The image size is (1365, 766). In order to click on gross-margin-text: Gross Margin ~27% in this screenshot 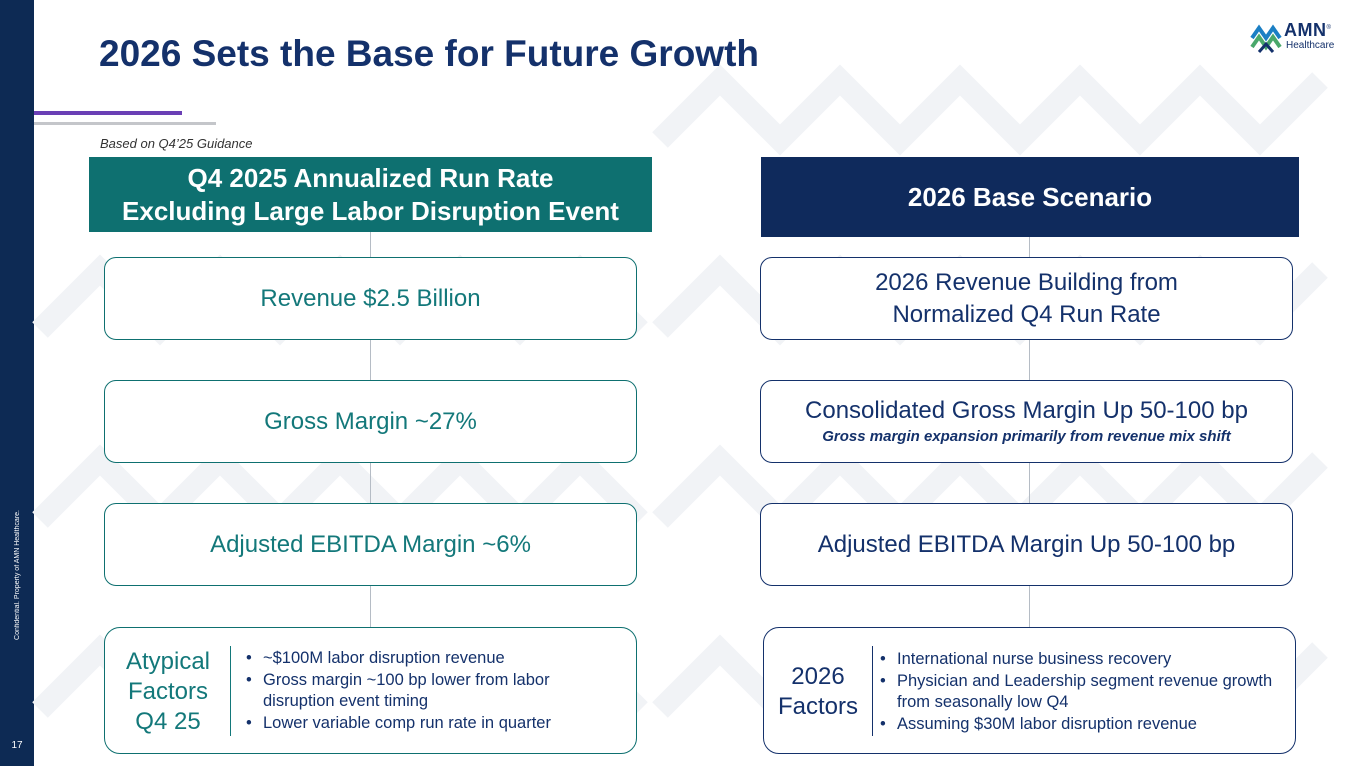, I will do `click(370, 421)`.